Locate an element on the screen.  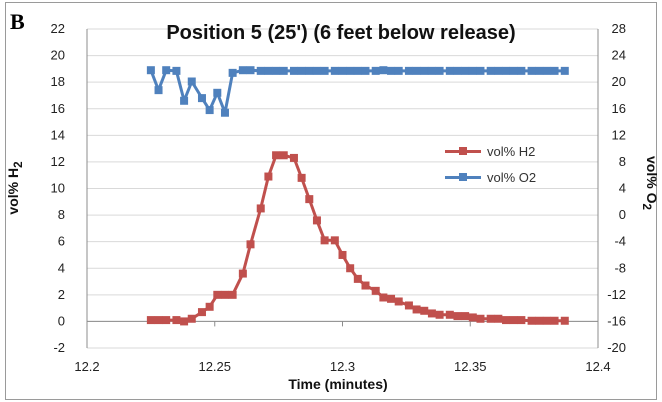
legend-label-h2: vol% H2 is located at coordinates (511, 151).